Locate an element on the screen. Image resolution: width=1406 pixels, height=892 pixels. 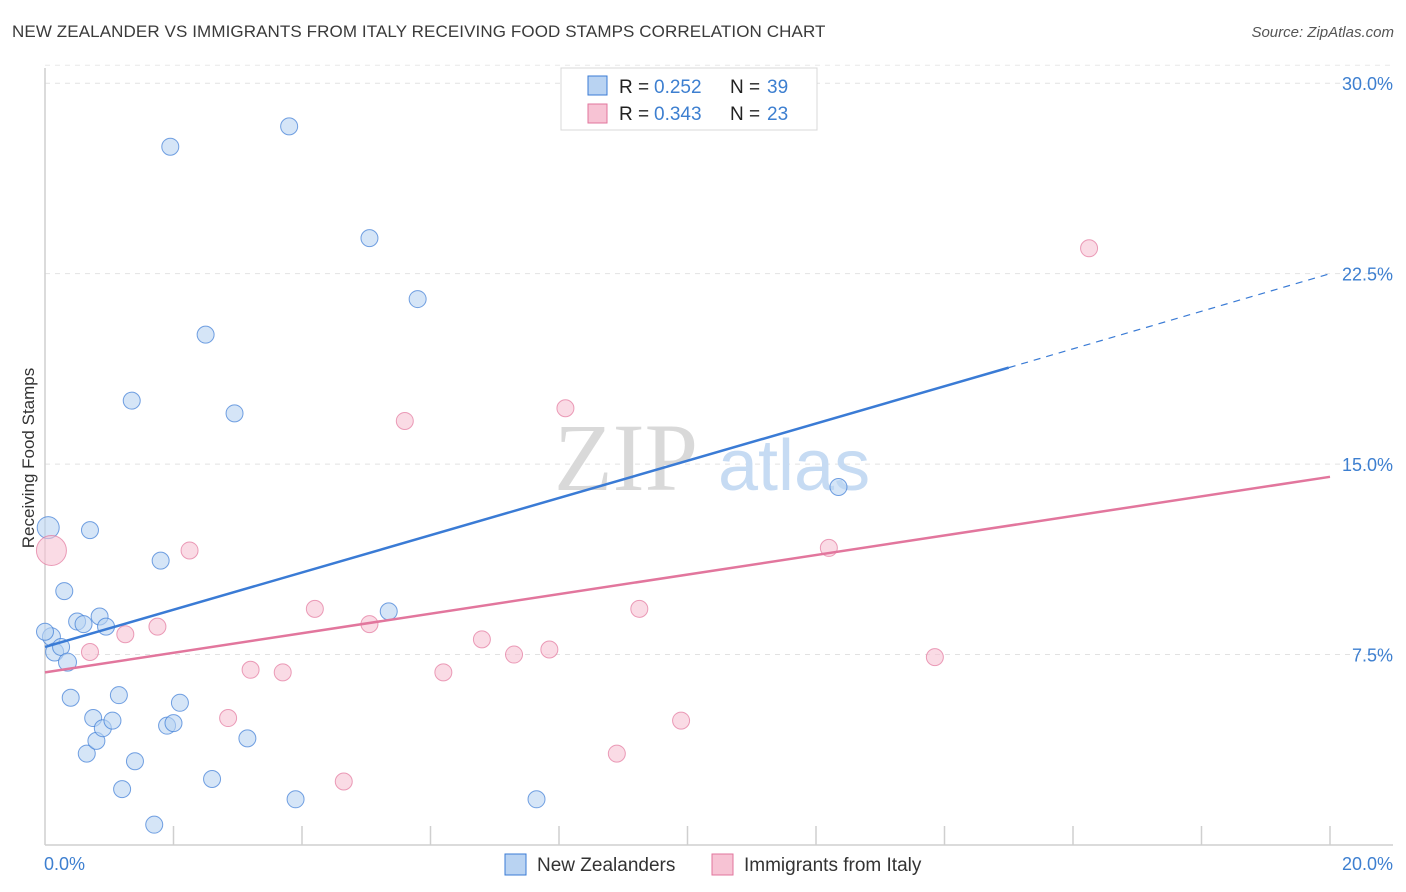
y-tick-label: 7.5% is located at coordinates (1372, 656).